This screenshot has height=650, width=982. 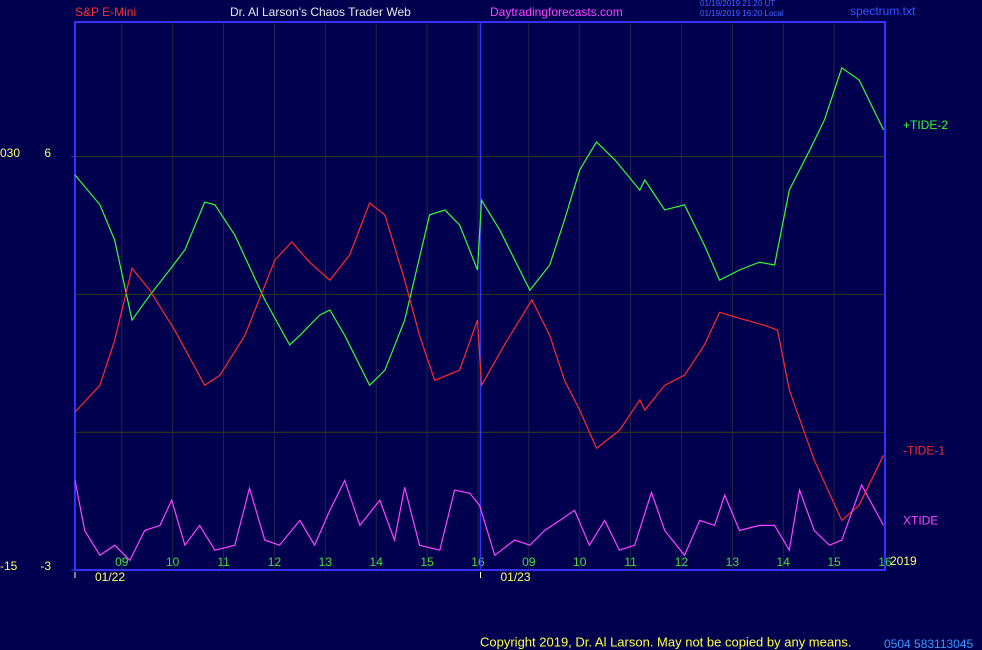 I want to click on y2-tick-label: 030, so click(x=10, y=153).